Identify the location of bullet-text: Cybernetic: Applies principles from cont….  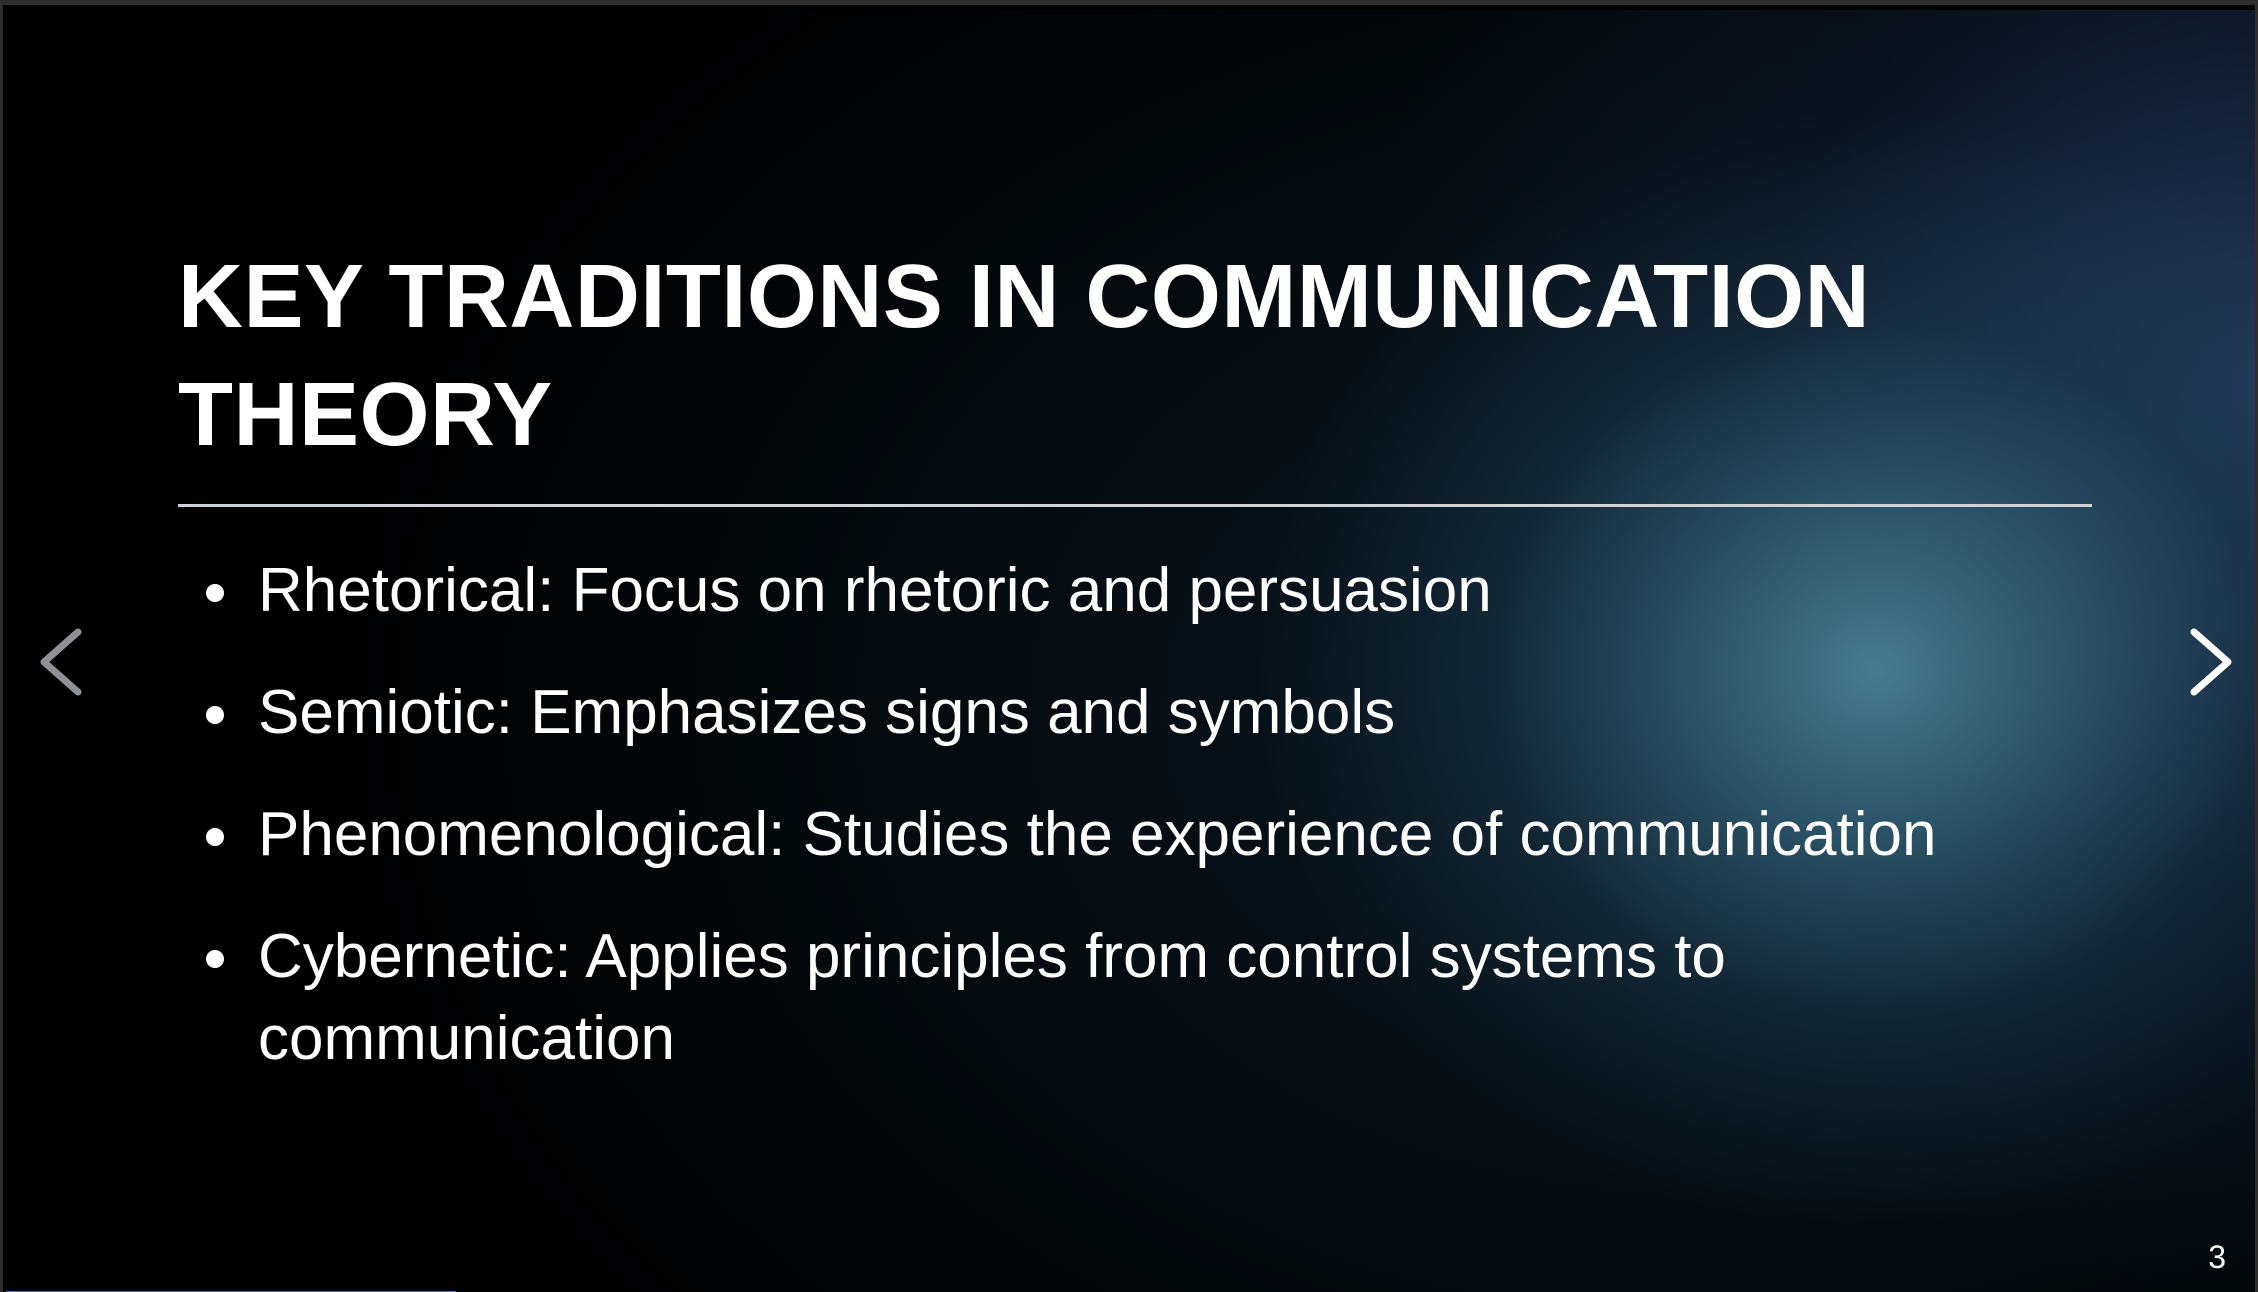
(992, 997).